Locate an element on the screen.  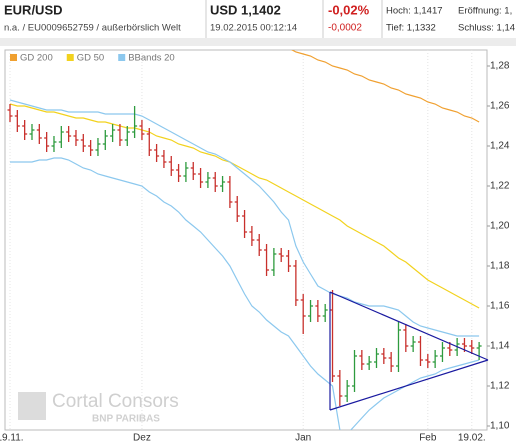
watermark-logo is located at coordinates (32, 406).